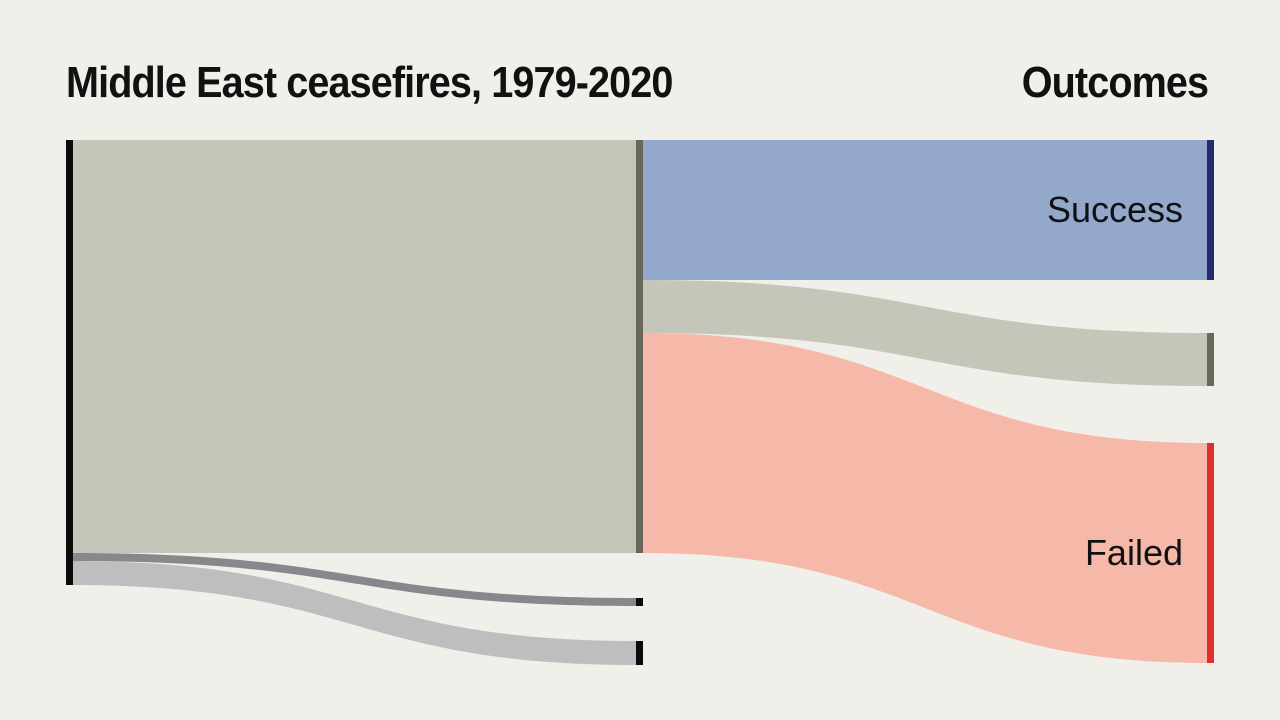 The image size is (1280, 720). What do you see at coordinates (1115, 209) in the screenshot?
I see `node-label-success: Success` at bounding box center [1115, 209].